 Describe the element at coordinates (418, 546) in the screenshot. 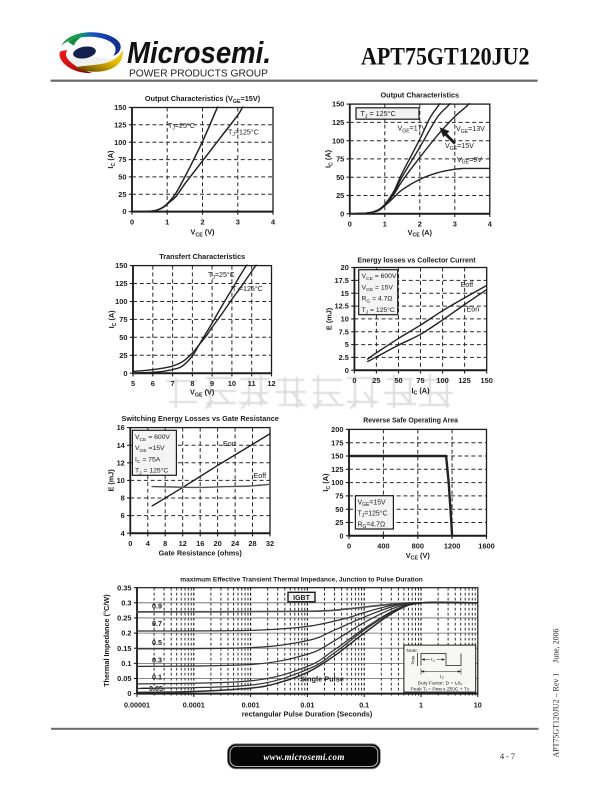

I see `svg-text: 800` at that location.